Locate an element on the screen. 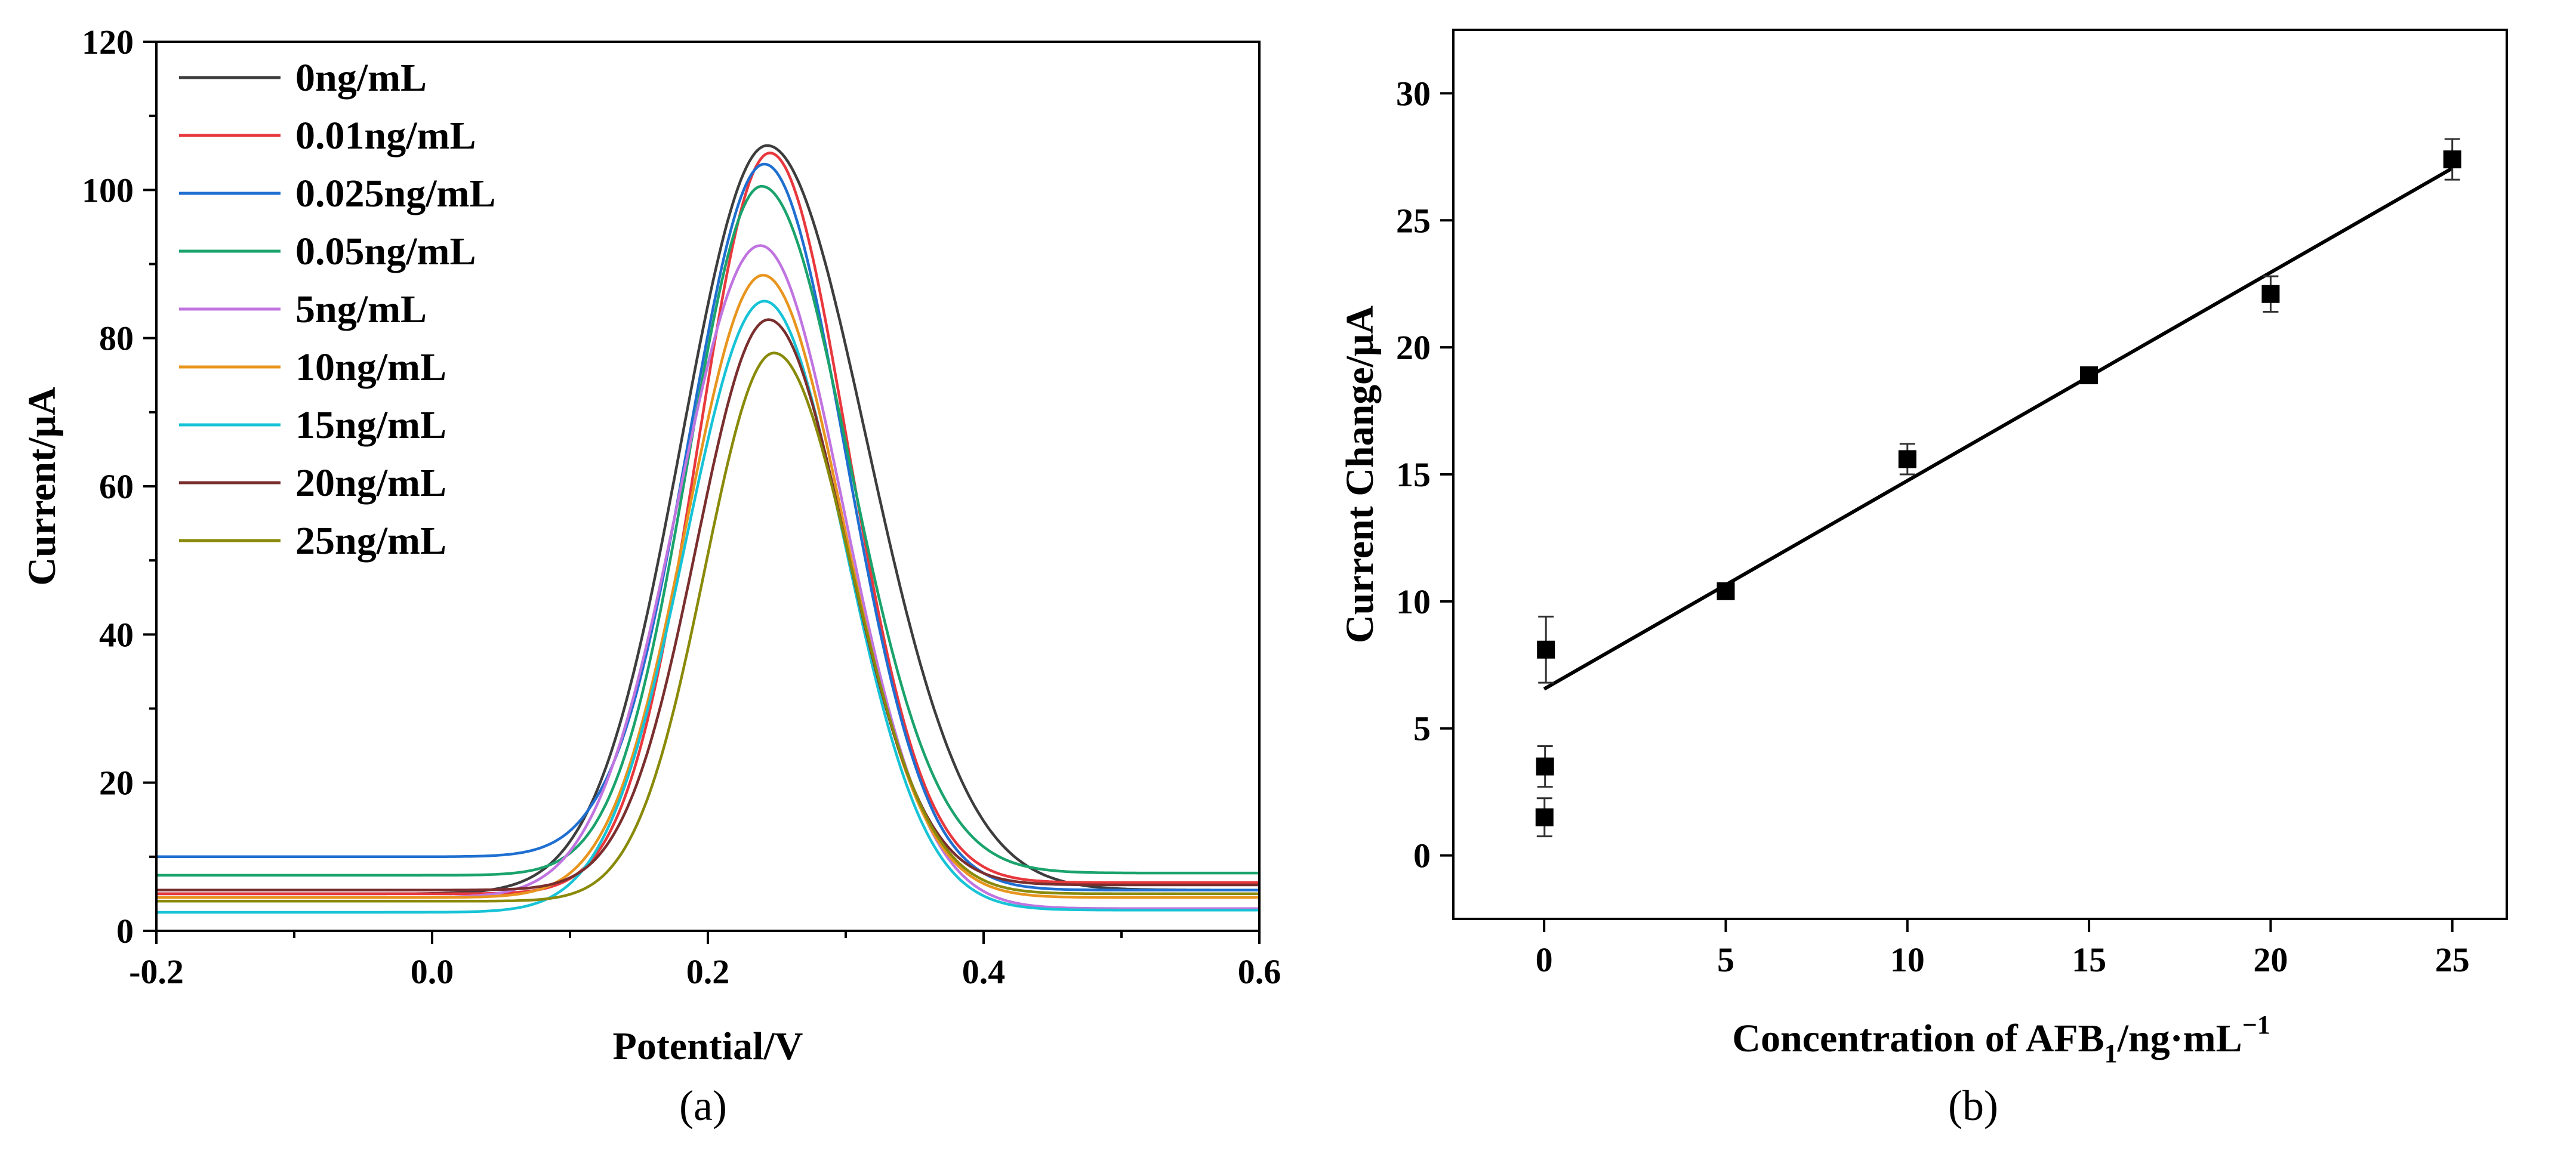 Image resolution: width=2576 pixels, height=1151 pixels. y-tick-label: 30 is located at coordinates (1413, 93).